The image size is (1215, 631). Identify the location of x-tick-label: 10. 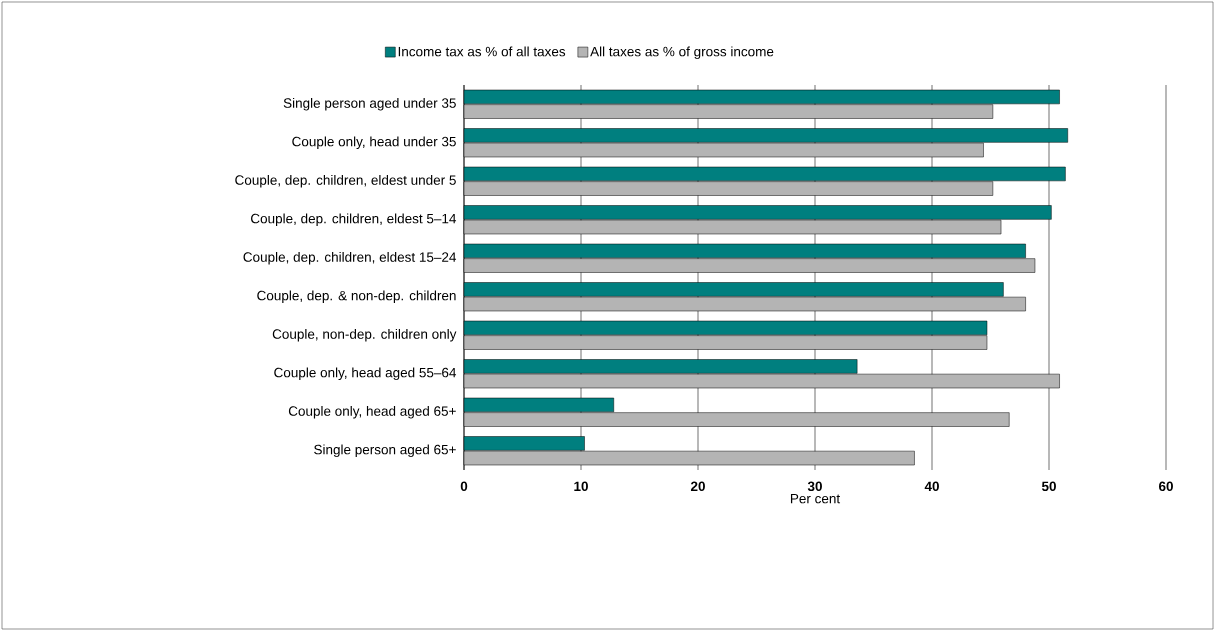
(581, 486).